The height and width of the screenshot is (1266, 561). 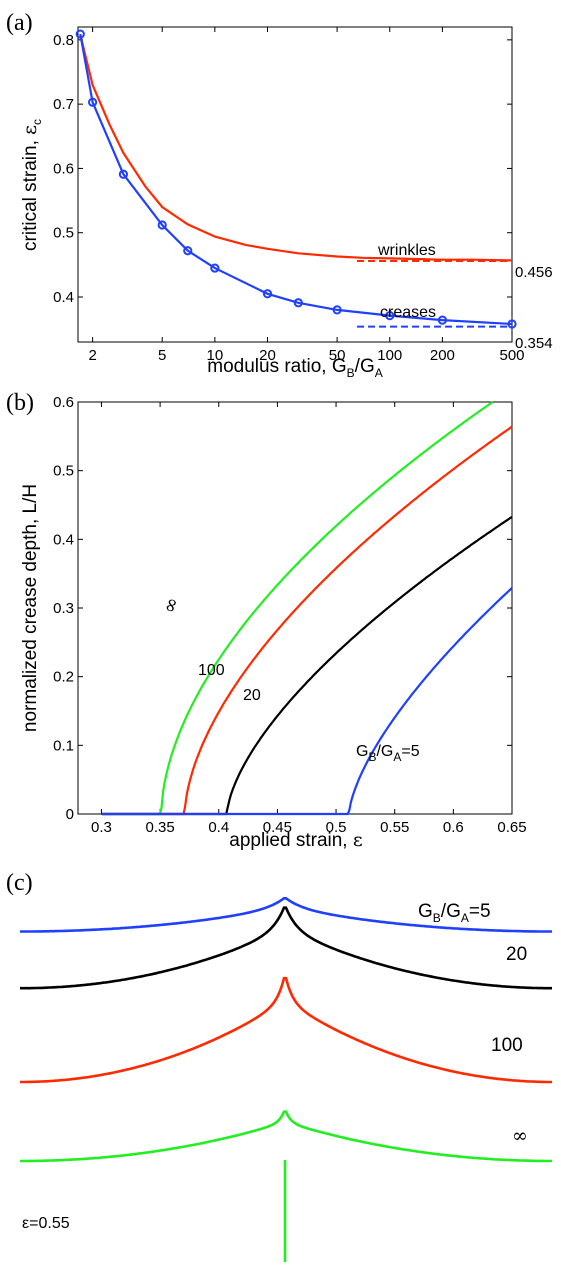 What do you see at coordinates (442, 355) in the screenshot?
I see `x-tick-label: 200` at bounding box center [442, 355].